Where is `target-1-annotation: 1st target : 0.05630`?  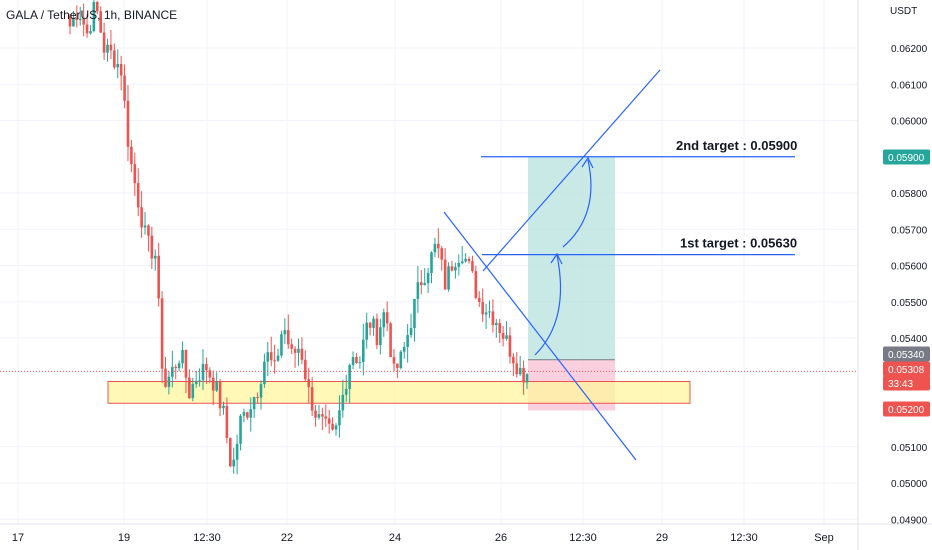 target-1-annotation: 1st target : 0.05630 is located at coordinates (738, 243).